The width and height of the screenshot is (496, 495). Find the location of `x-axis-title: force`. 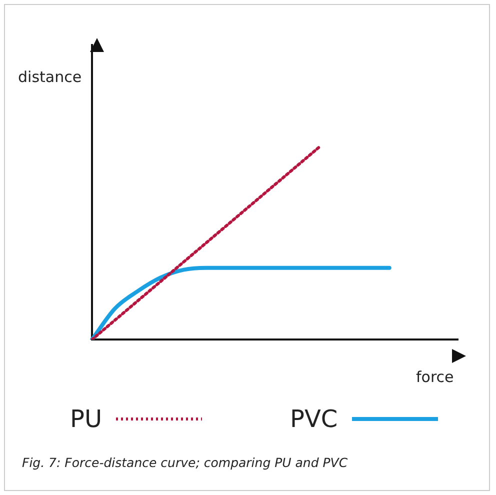

x-axis-title: force is located at coordinates (435, 377).